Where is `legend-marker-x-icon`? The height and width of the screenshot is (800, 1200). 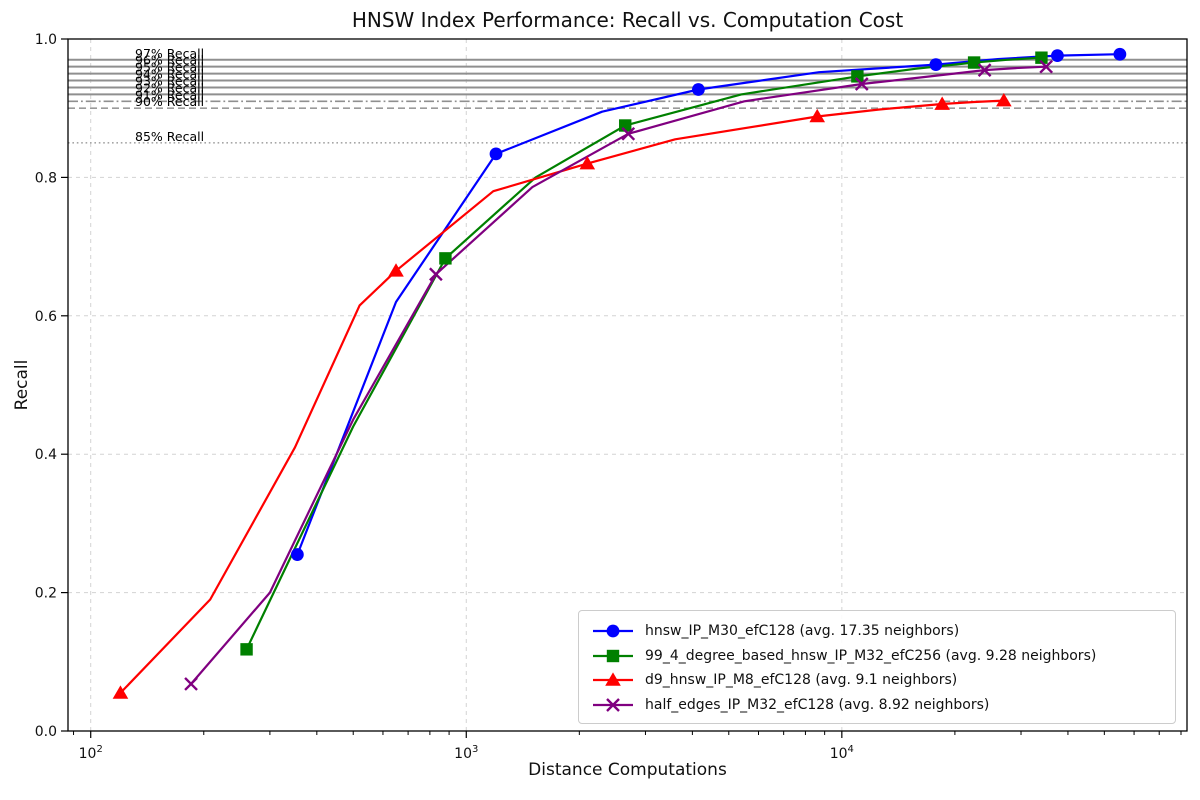 legend-marker-x-icon is located at coordinates (613, 705).